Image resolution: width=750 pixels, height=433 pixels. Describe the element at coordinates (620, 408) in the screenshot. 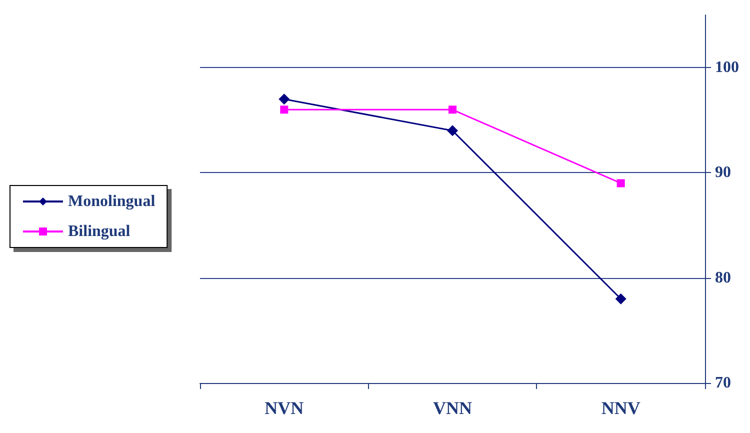

I see `x-tick-label: NNV` at that location.